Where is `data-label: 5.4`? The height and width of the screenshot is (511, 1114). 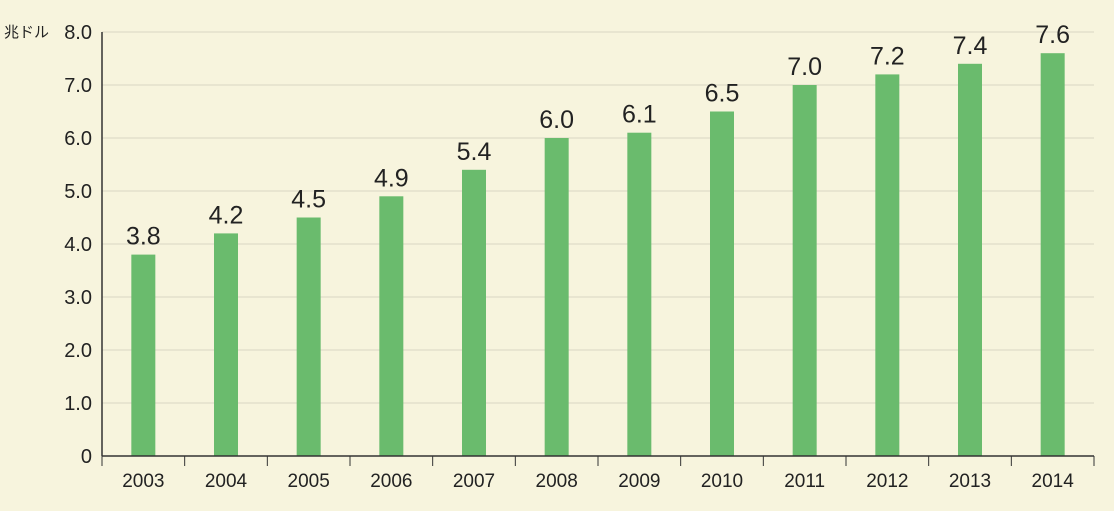
data-label: 5.4 is located at coordinates (474, 152).